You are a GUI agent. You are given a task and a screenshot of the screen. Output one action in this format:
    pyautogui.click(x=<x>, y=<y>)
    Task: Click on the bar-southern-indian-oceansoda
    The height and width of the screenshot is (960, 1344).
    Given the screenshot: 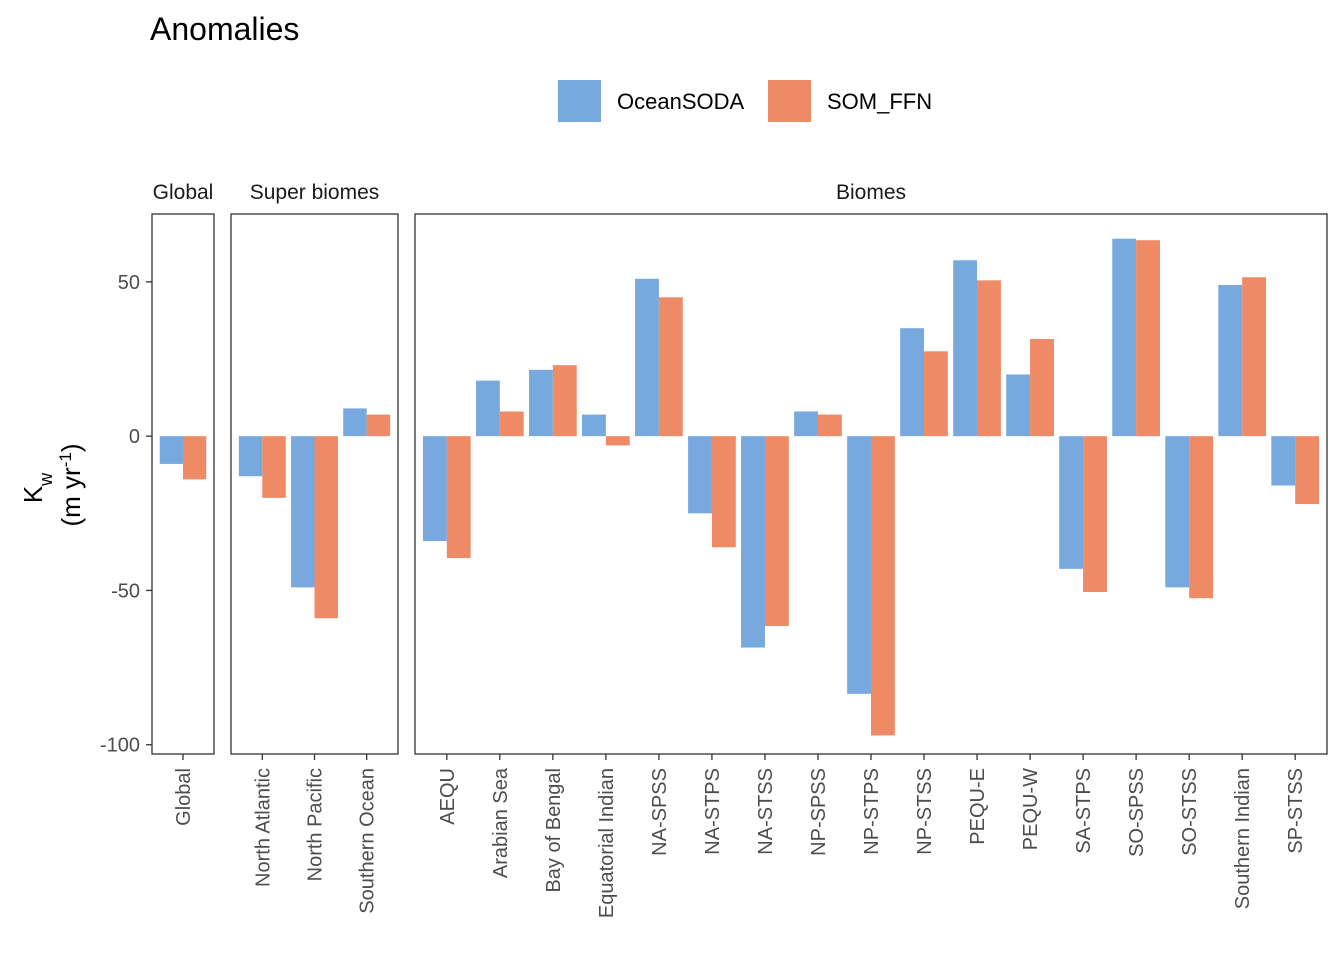 What is the action you would take?
    pyautogui.click(x=1230, y=360)
    